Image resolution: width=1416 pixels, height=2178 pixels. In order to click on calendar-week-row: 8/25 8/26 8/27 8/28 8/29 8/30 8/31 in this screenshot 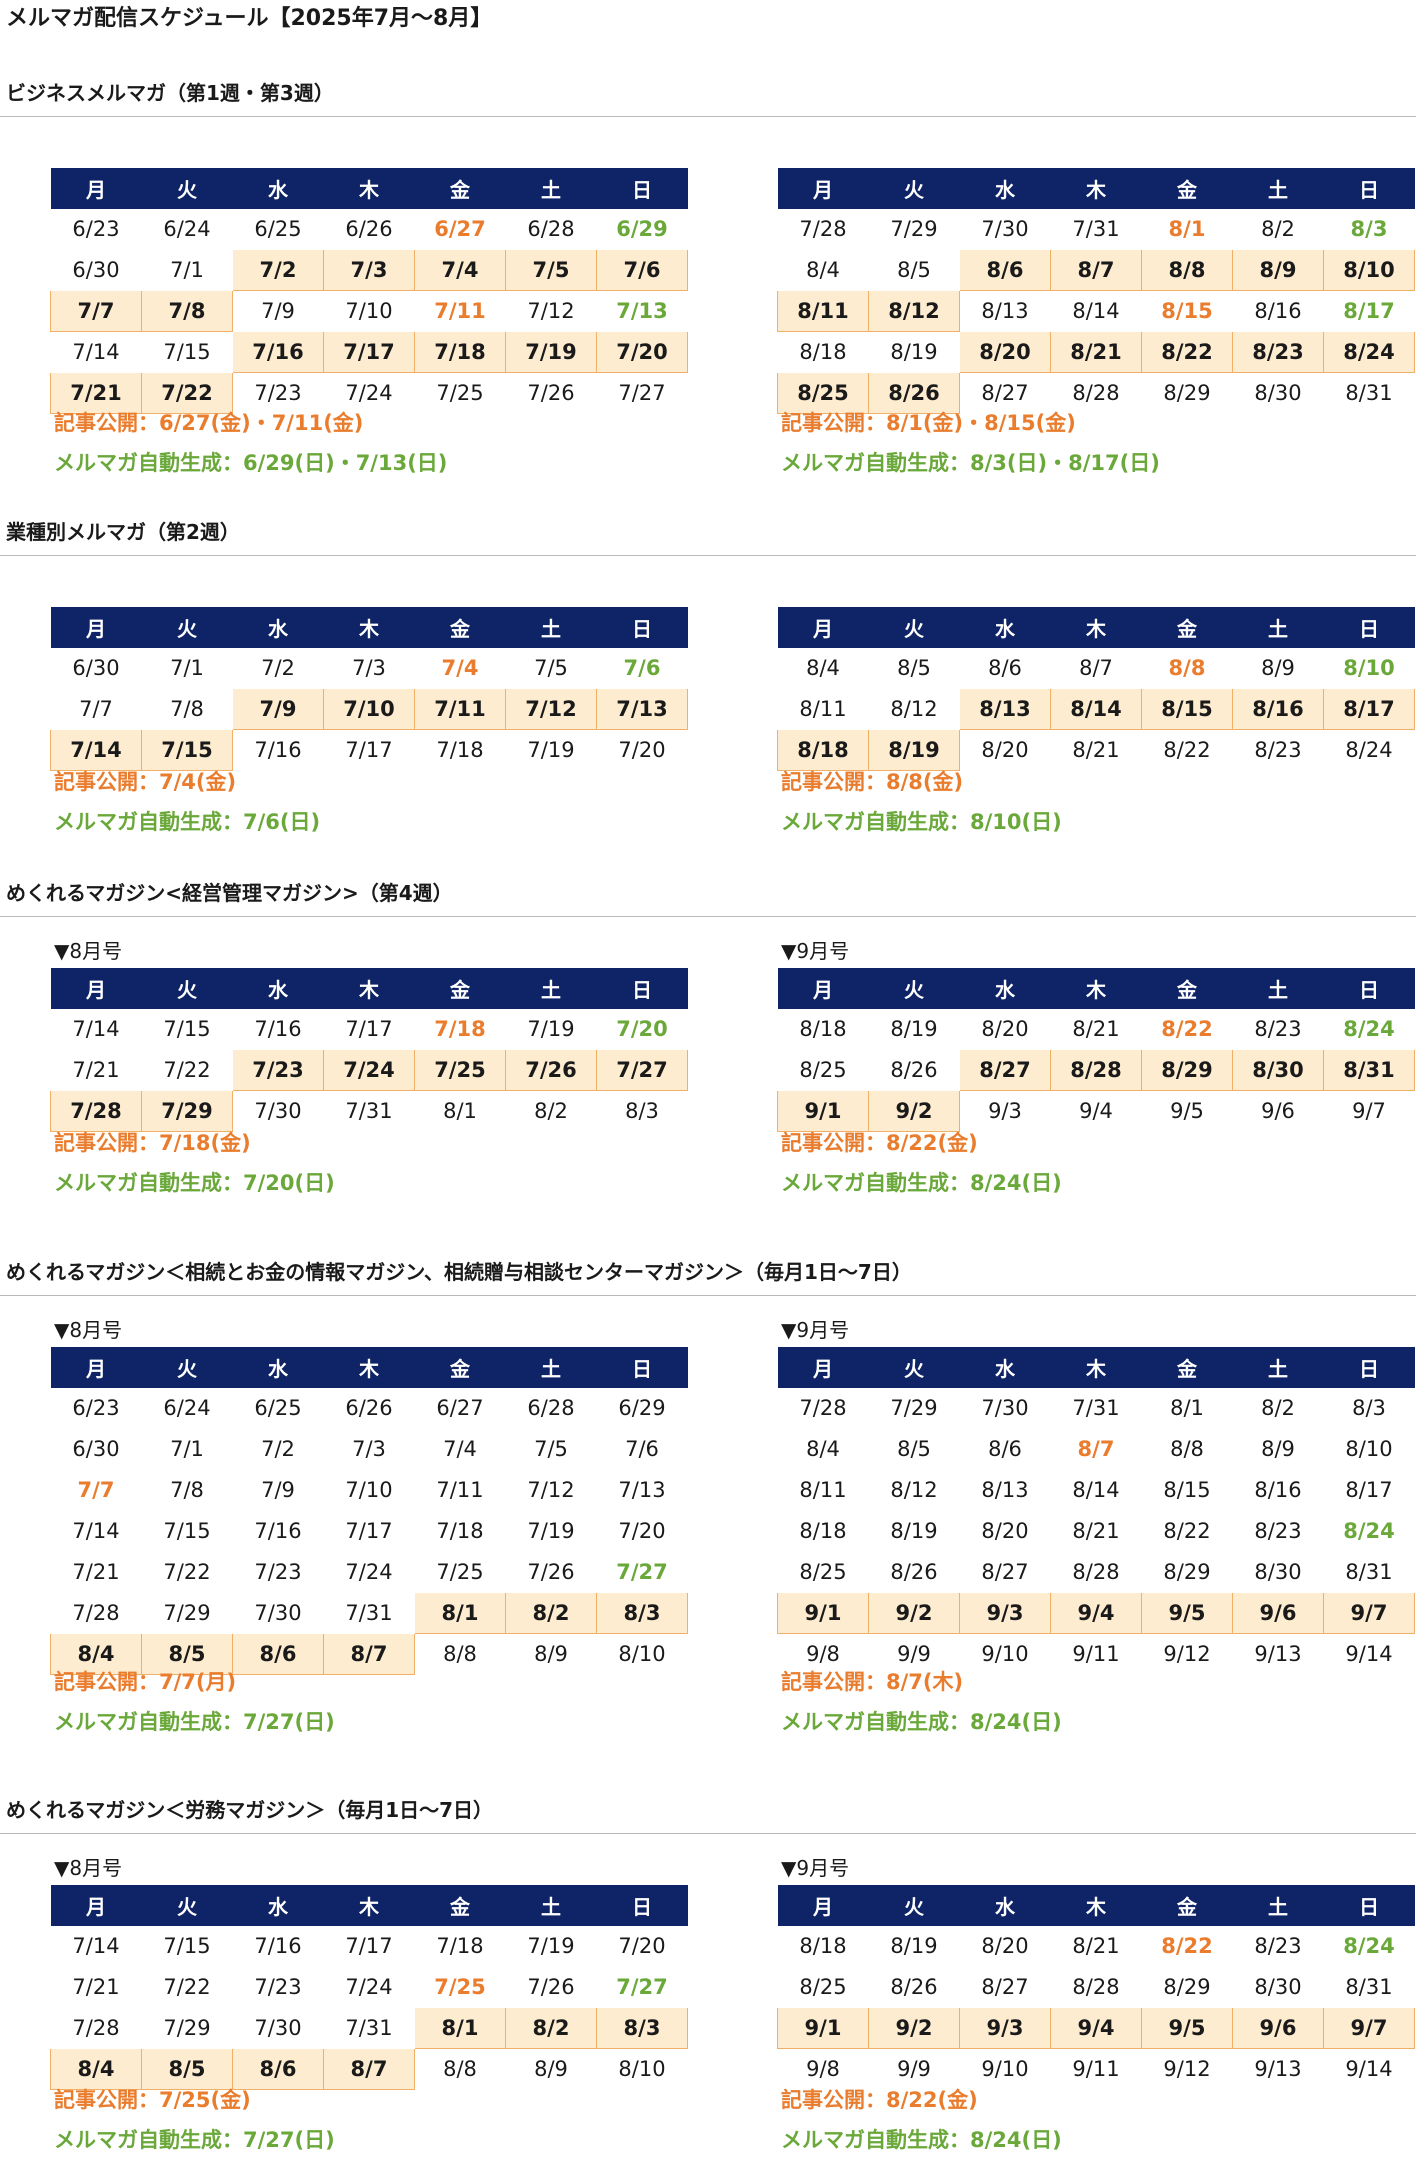, I will do `click(1096, 1987)`.